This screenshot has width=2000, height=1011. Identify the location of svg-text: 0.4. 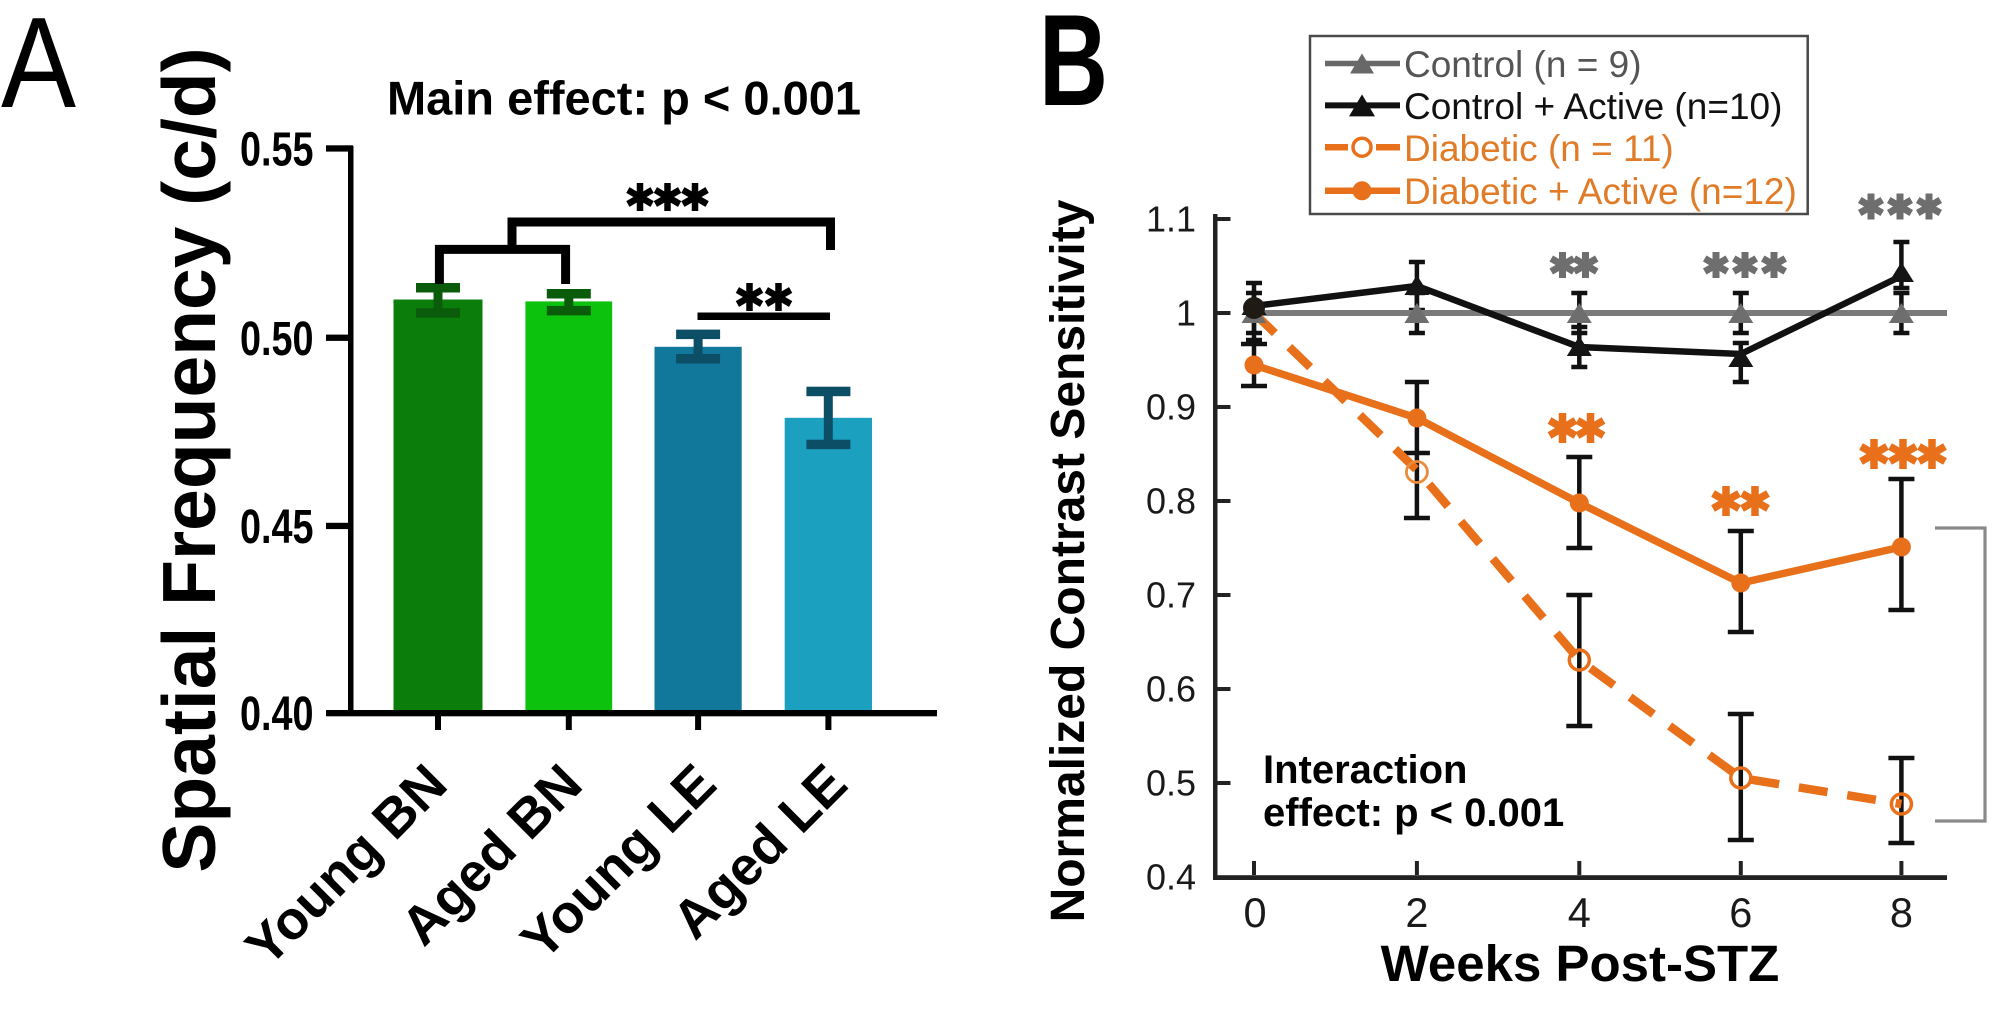
(1171, 877).